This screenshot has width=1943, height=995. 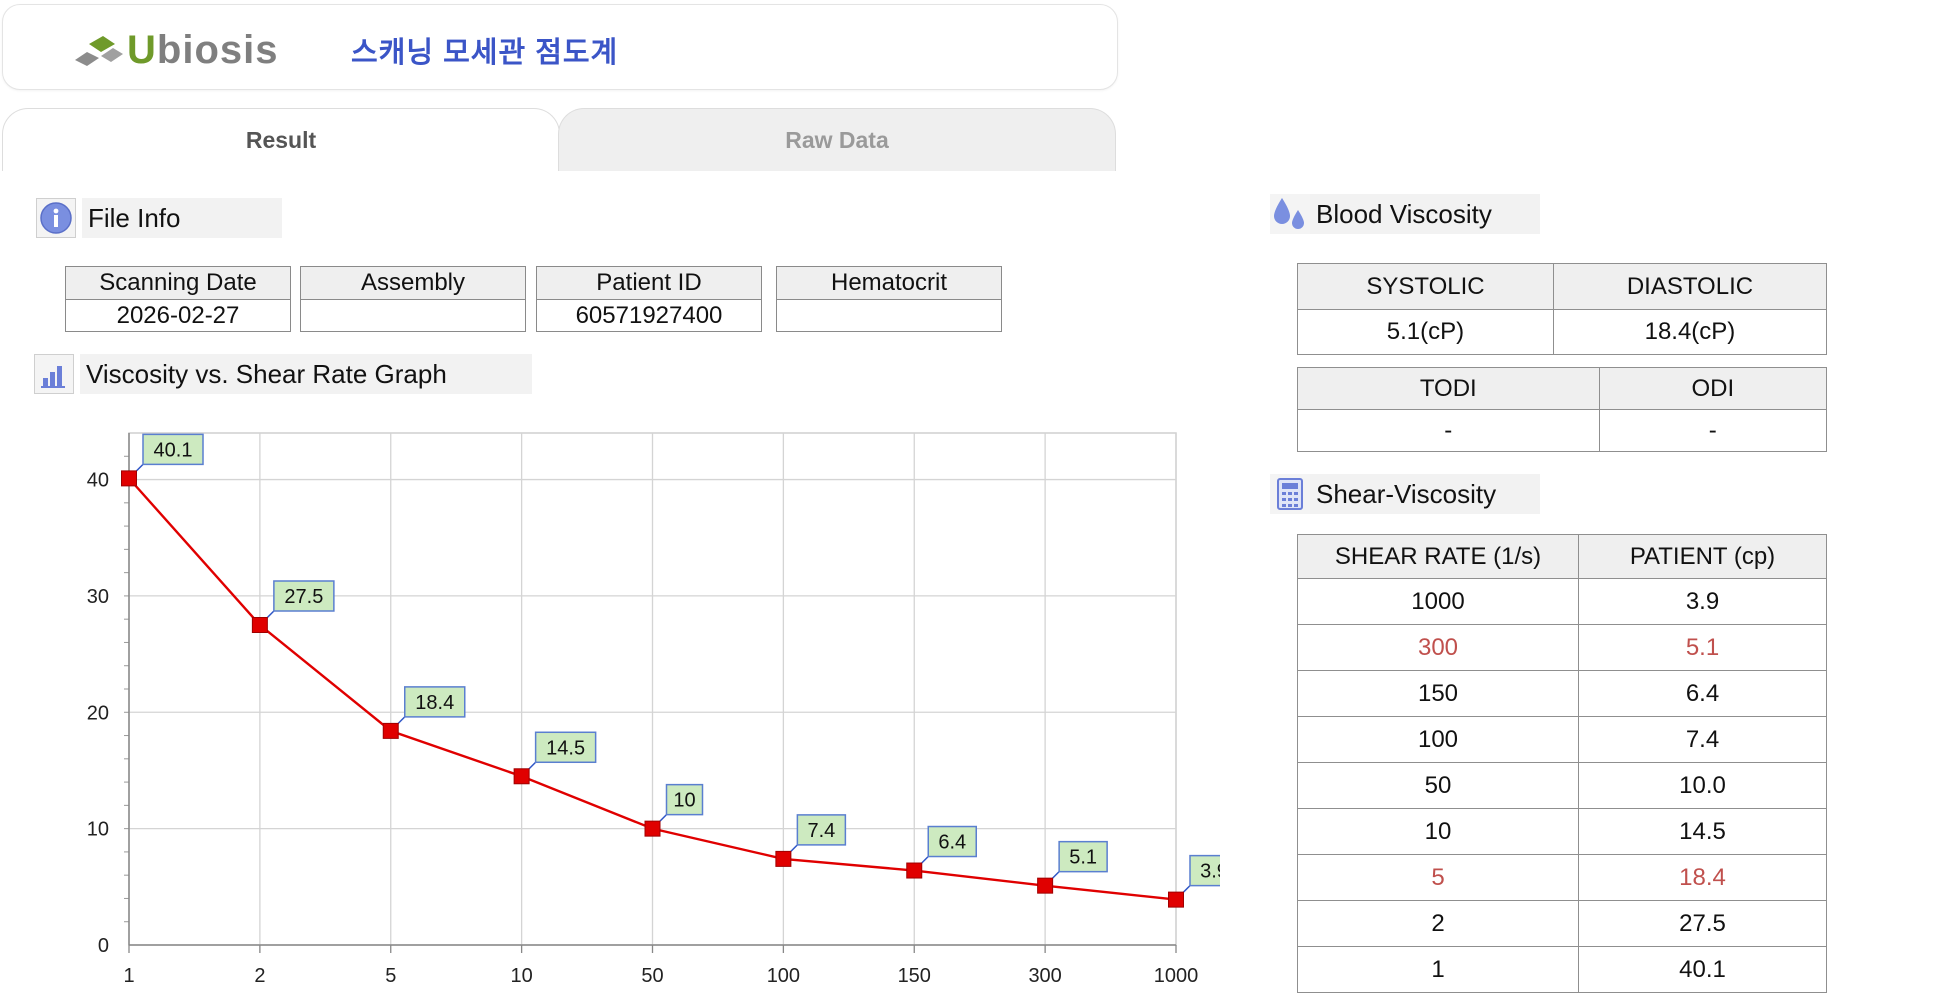 What do you see at coordinates (1438, 785) in the screenshot?
I see `shear-rate-cell: 50` at bounding box center [1438, 785].